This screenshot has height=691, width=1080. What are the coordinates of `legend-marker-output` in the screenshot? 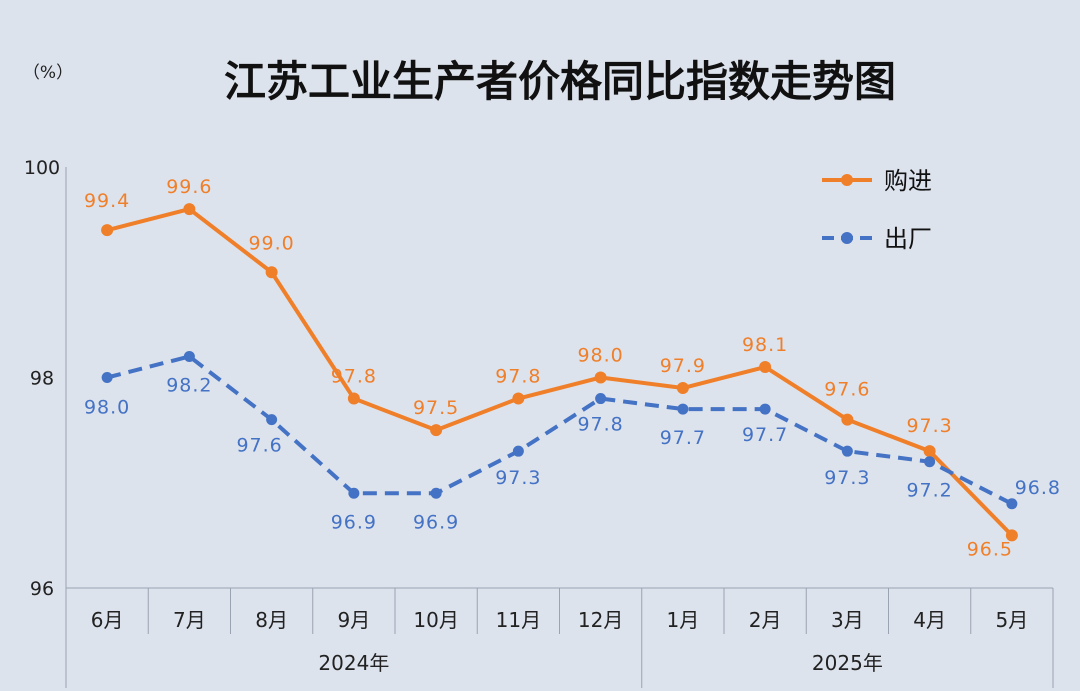 It's located at (847, 238).